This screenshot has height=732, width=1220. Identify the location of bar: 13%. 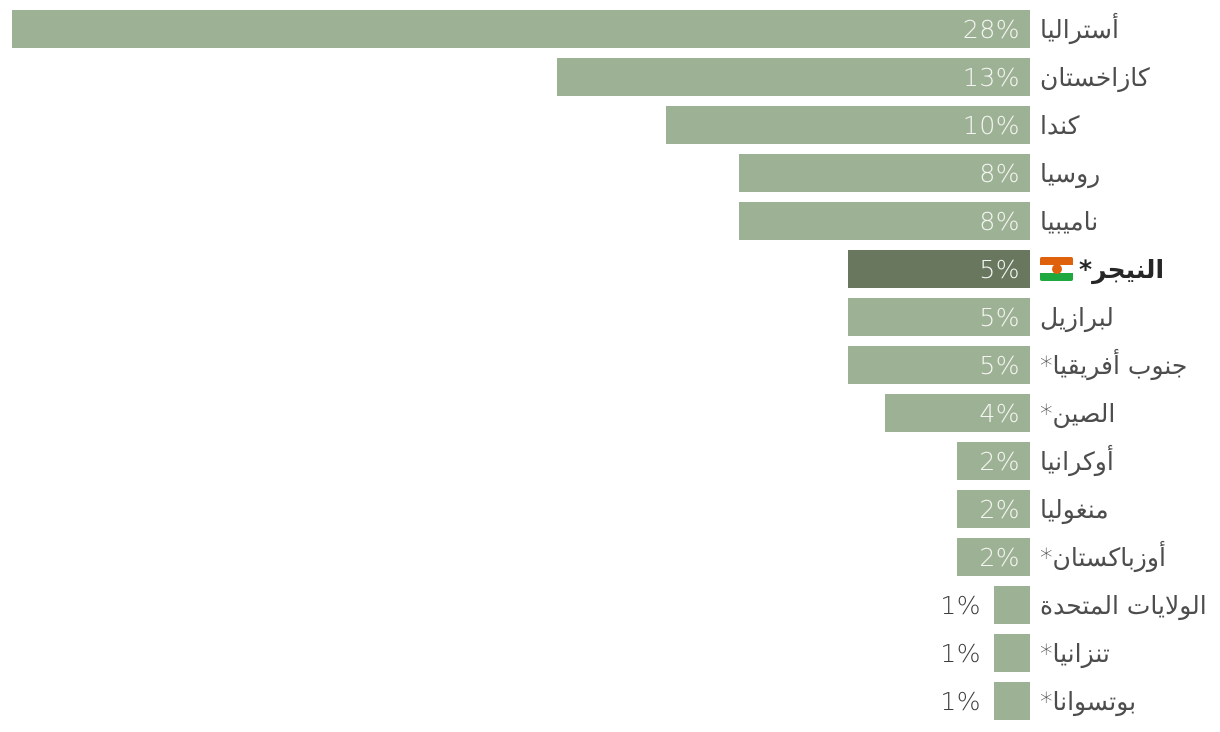
(793, 77).